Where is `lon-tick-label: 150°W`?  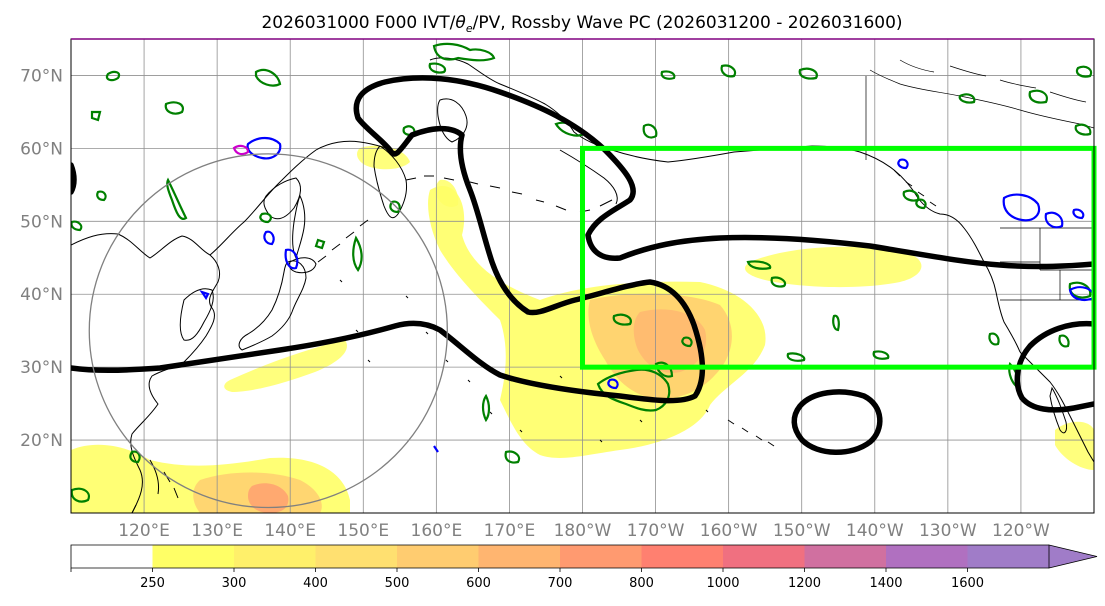
lon-tick-label: 150°W is located at coordinates (802, 531).